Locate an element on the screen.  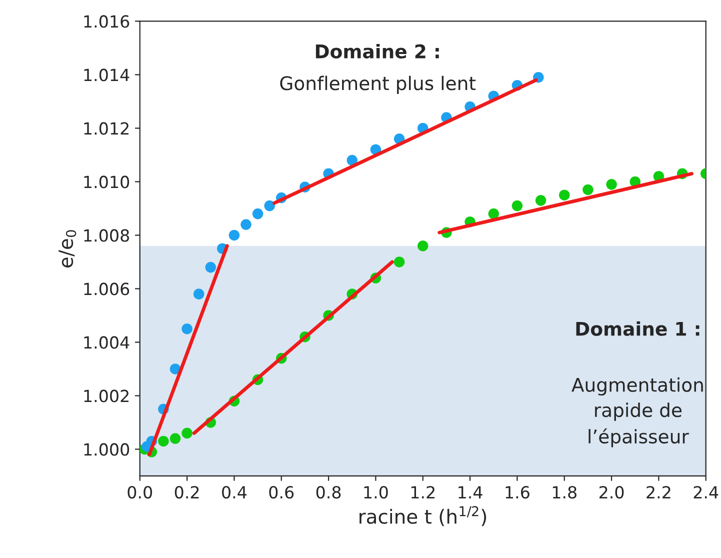
x-tick-label: 1.4 is located at coordinates (470, 492).